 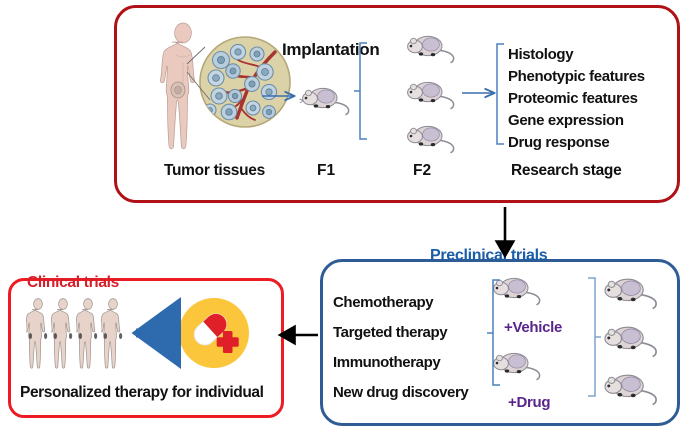 What do you see at coordinates (142, 392) in the screenshot?
I see `clinical-caption: Personalized therapy for individual` at bounding box center [142, 392].